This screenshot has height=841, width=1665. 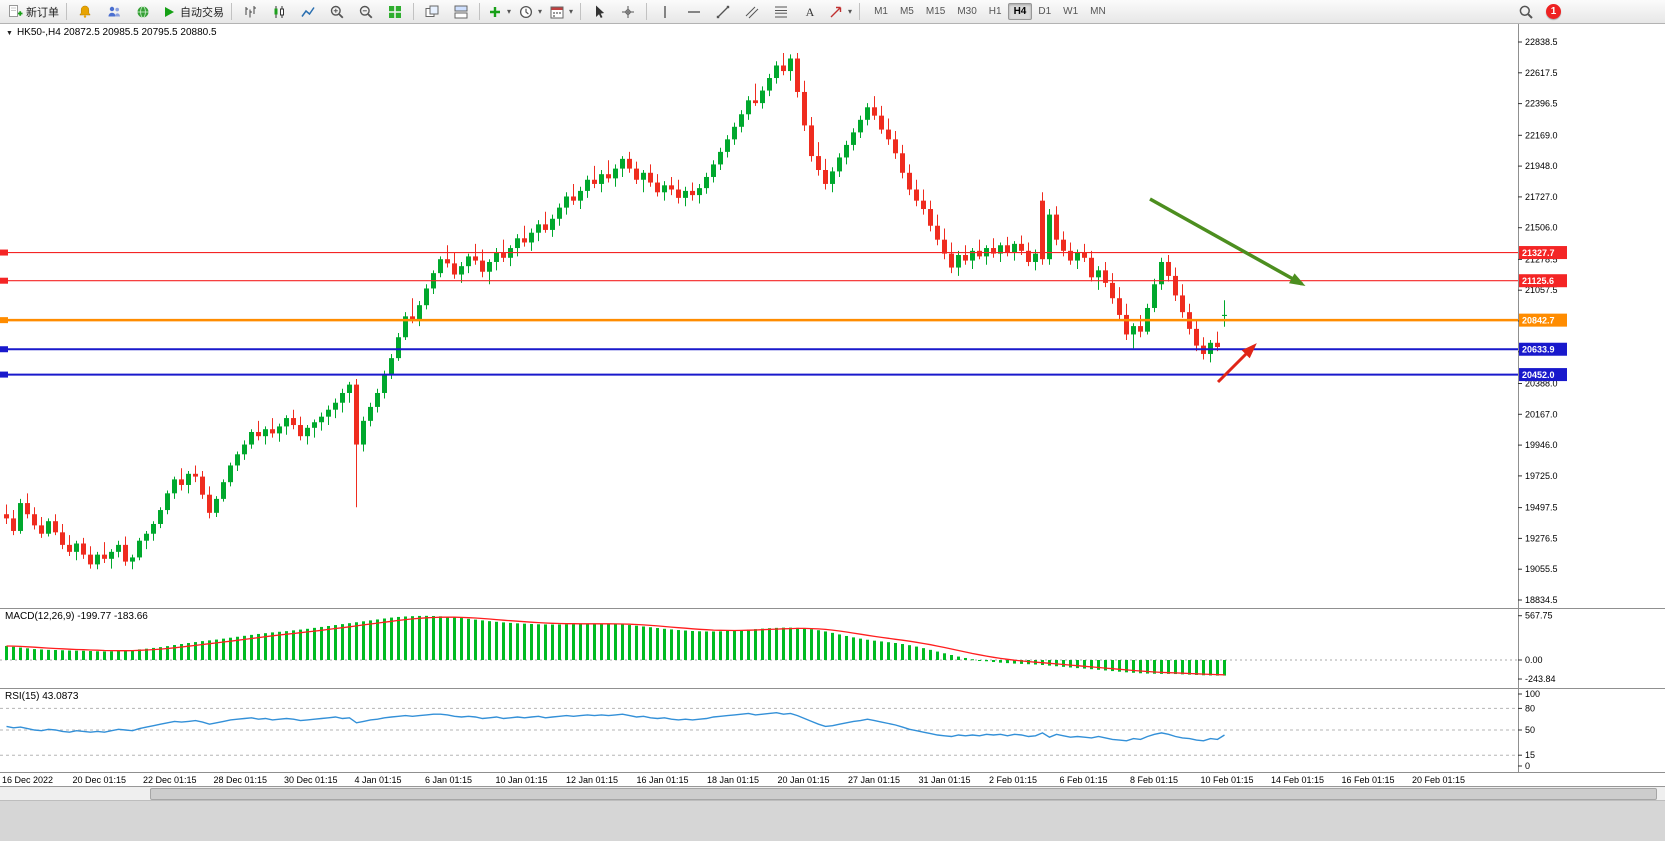 I want to click on svg-text: 19946.0, so click(x=1541, y=445).